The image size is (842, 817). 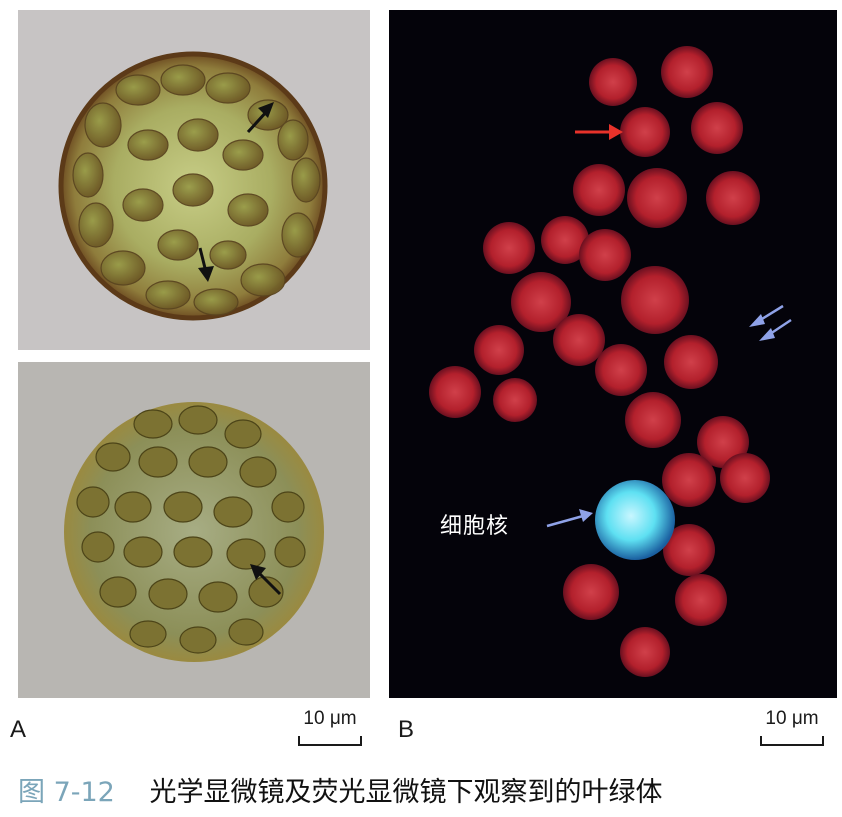 What do you see at coordinates (792, 718) in the screenshot?
I see `scale-bar-b-label: 10 μm` at bounding box center [792, 718].